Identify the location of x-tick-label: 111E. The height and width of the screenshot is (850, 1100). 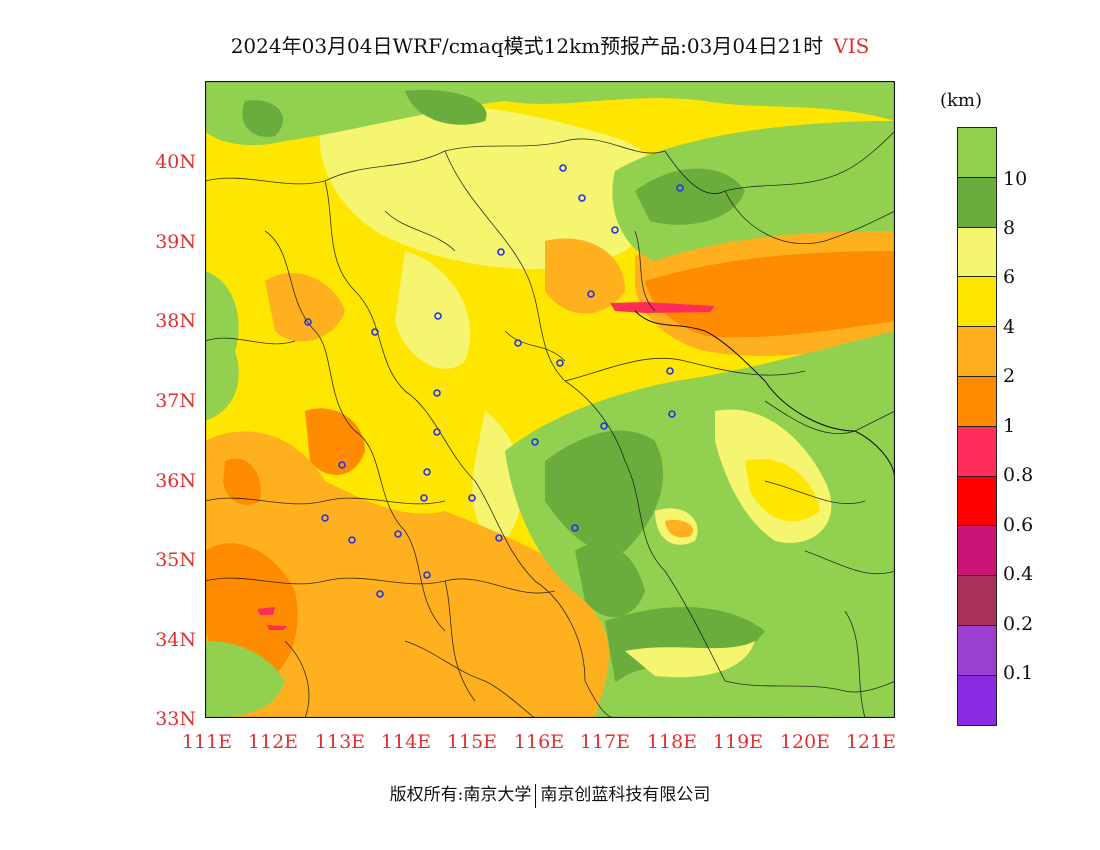
(207, 742).